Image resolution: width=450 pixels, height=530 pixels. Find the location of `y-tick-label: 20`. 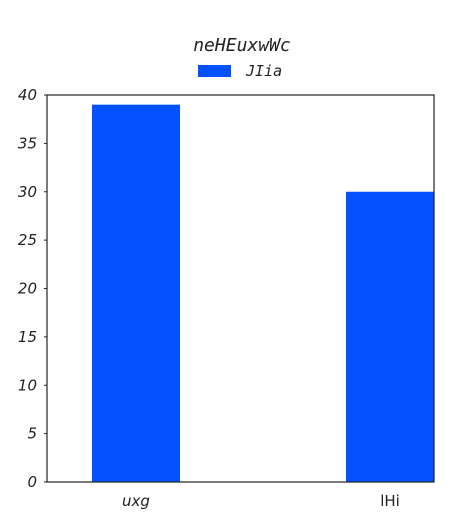

y-tick-label: 20 is located at coordinates (27, 289).